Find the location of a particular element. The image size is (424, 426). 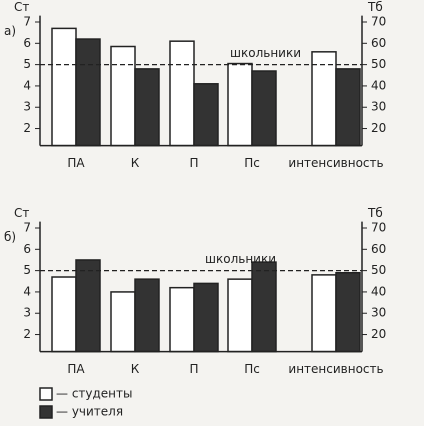

legend-label: — студенты is located at coordinates (94, 394).